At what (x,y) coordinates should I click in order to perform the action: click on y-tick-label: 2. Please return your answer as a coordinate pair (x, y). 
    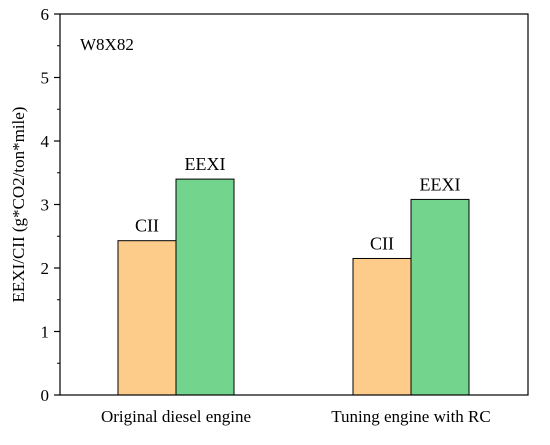
    Looking at the image, I should click on (45, 268).